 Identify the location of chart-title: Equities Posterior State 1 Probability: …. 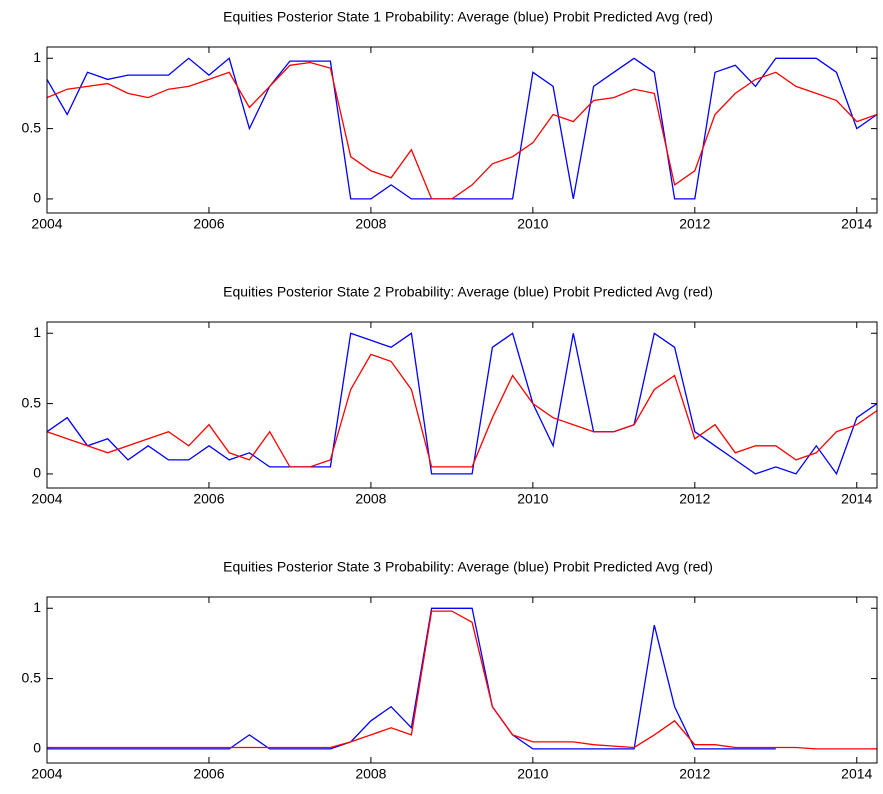
(468, 17).